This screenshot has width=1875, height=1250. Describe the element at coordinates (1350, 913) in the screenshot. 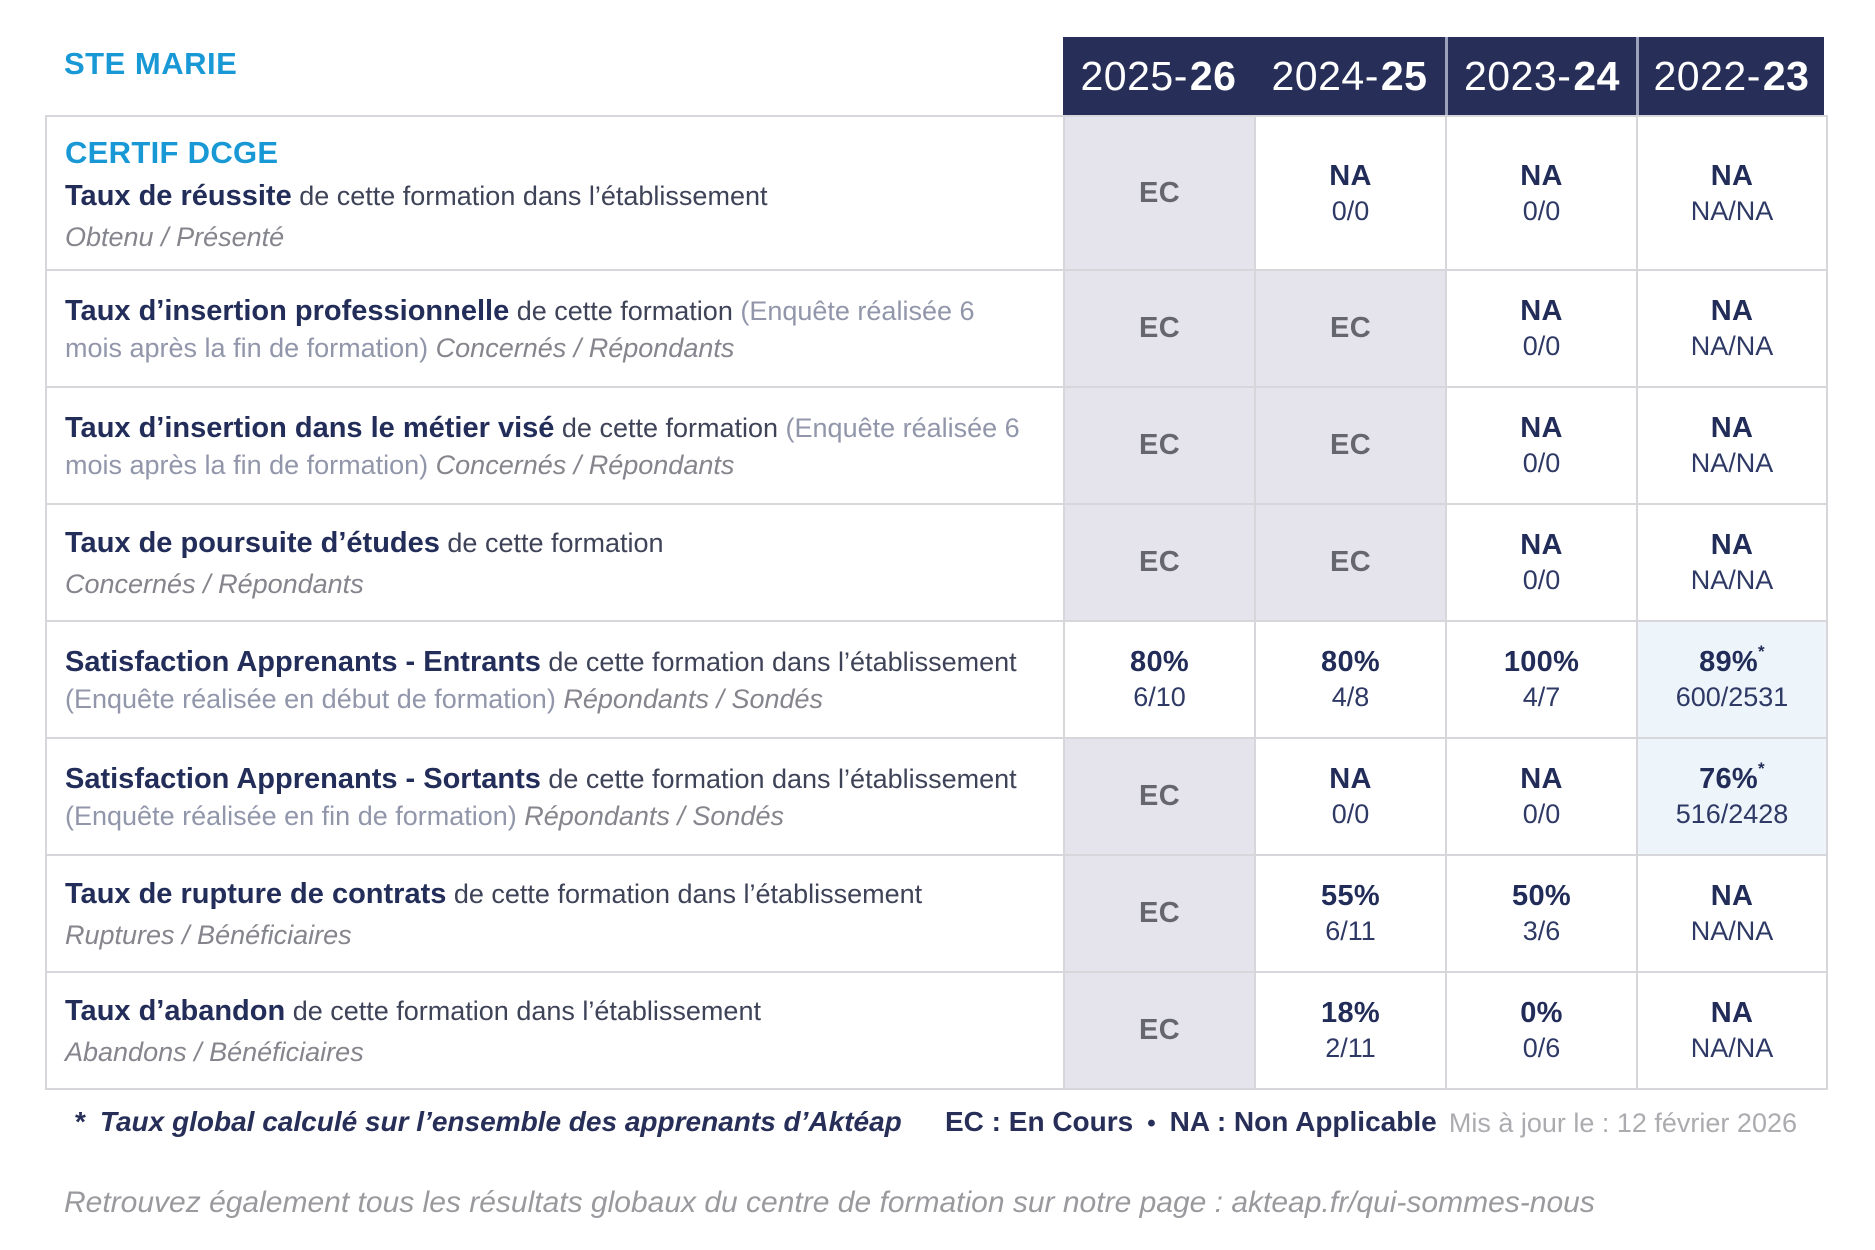

I see `value-cell: 55% 6/11` at that location.